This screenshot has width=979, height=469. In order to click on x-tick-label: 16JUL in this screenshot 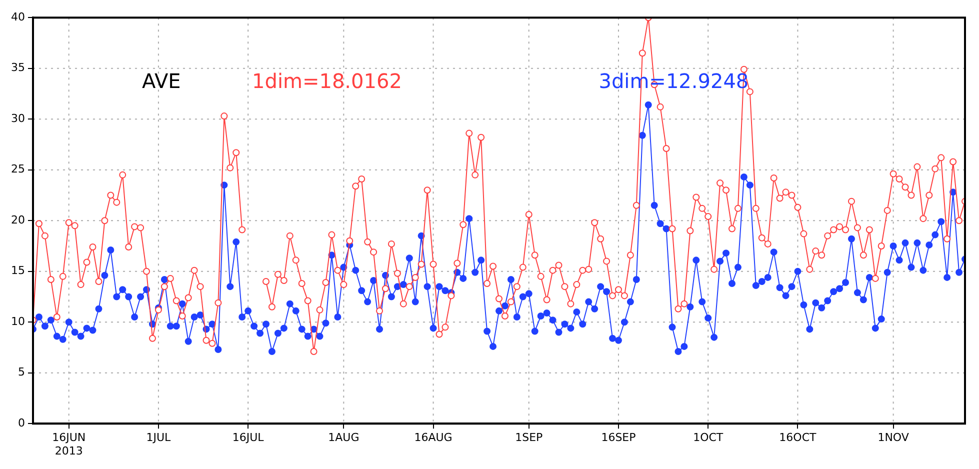, I will do `click(248, 437)`.